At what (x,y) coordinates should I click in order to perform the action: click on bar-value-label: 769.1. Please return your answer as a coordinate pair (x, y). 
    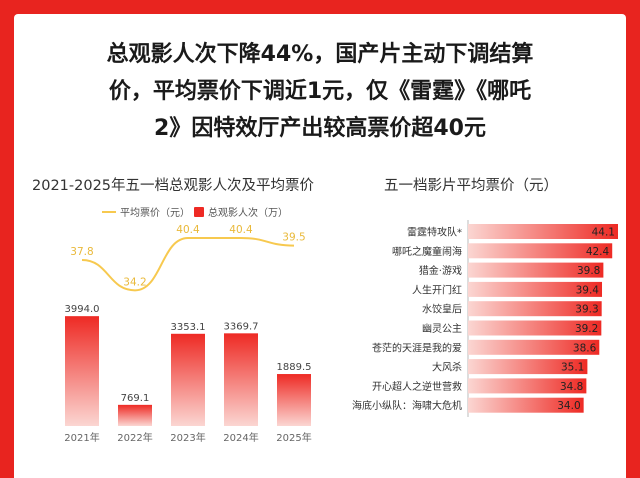
    Looking at the image, I should click on (135, 398).